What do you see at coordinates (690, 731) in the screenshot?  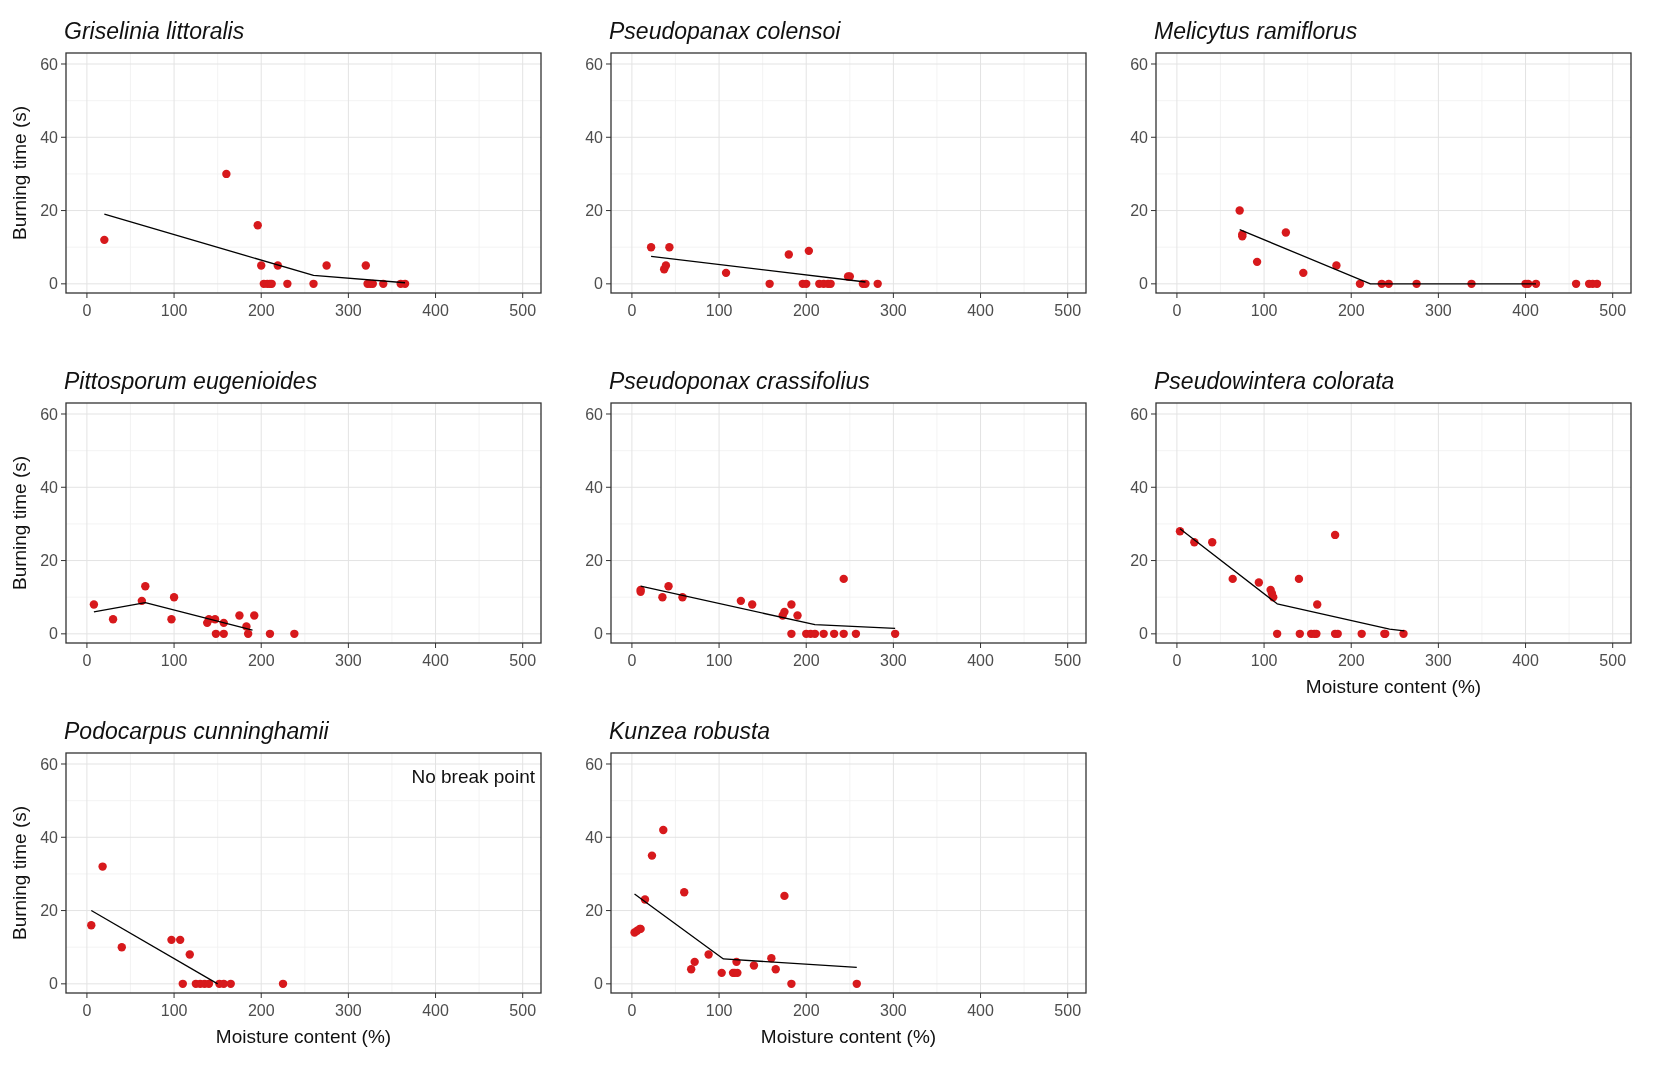 I see `chart-title: Kunzea robusta` at bounding box center [690, 731].